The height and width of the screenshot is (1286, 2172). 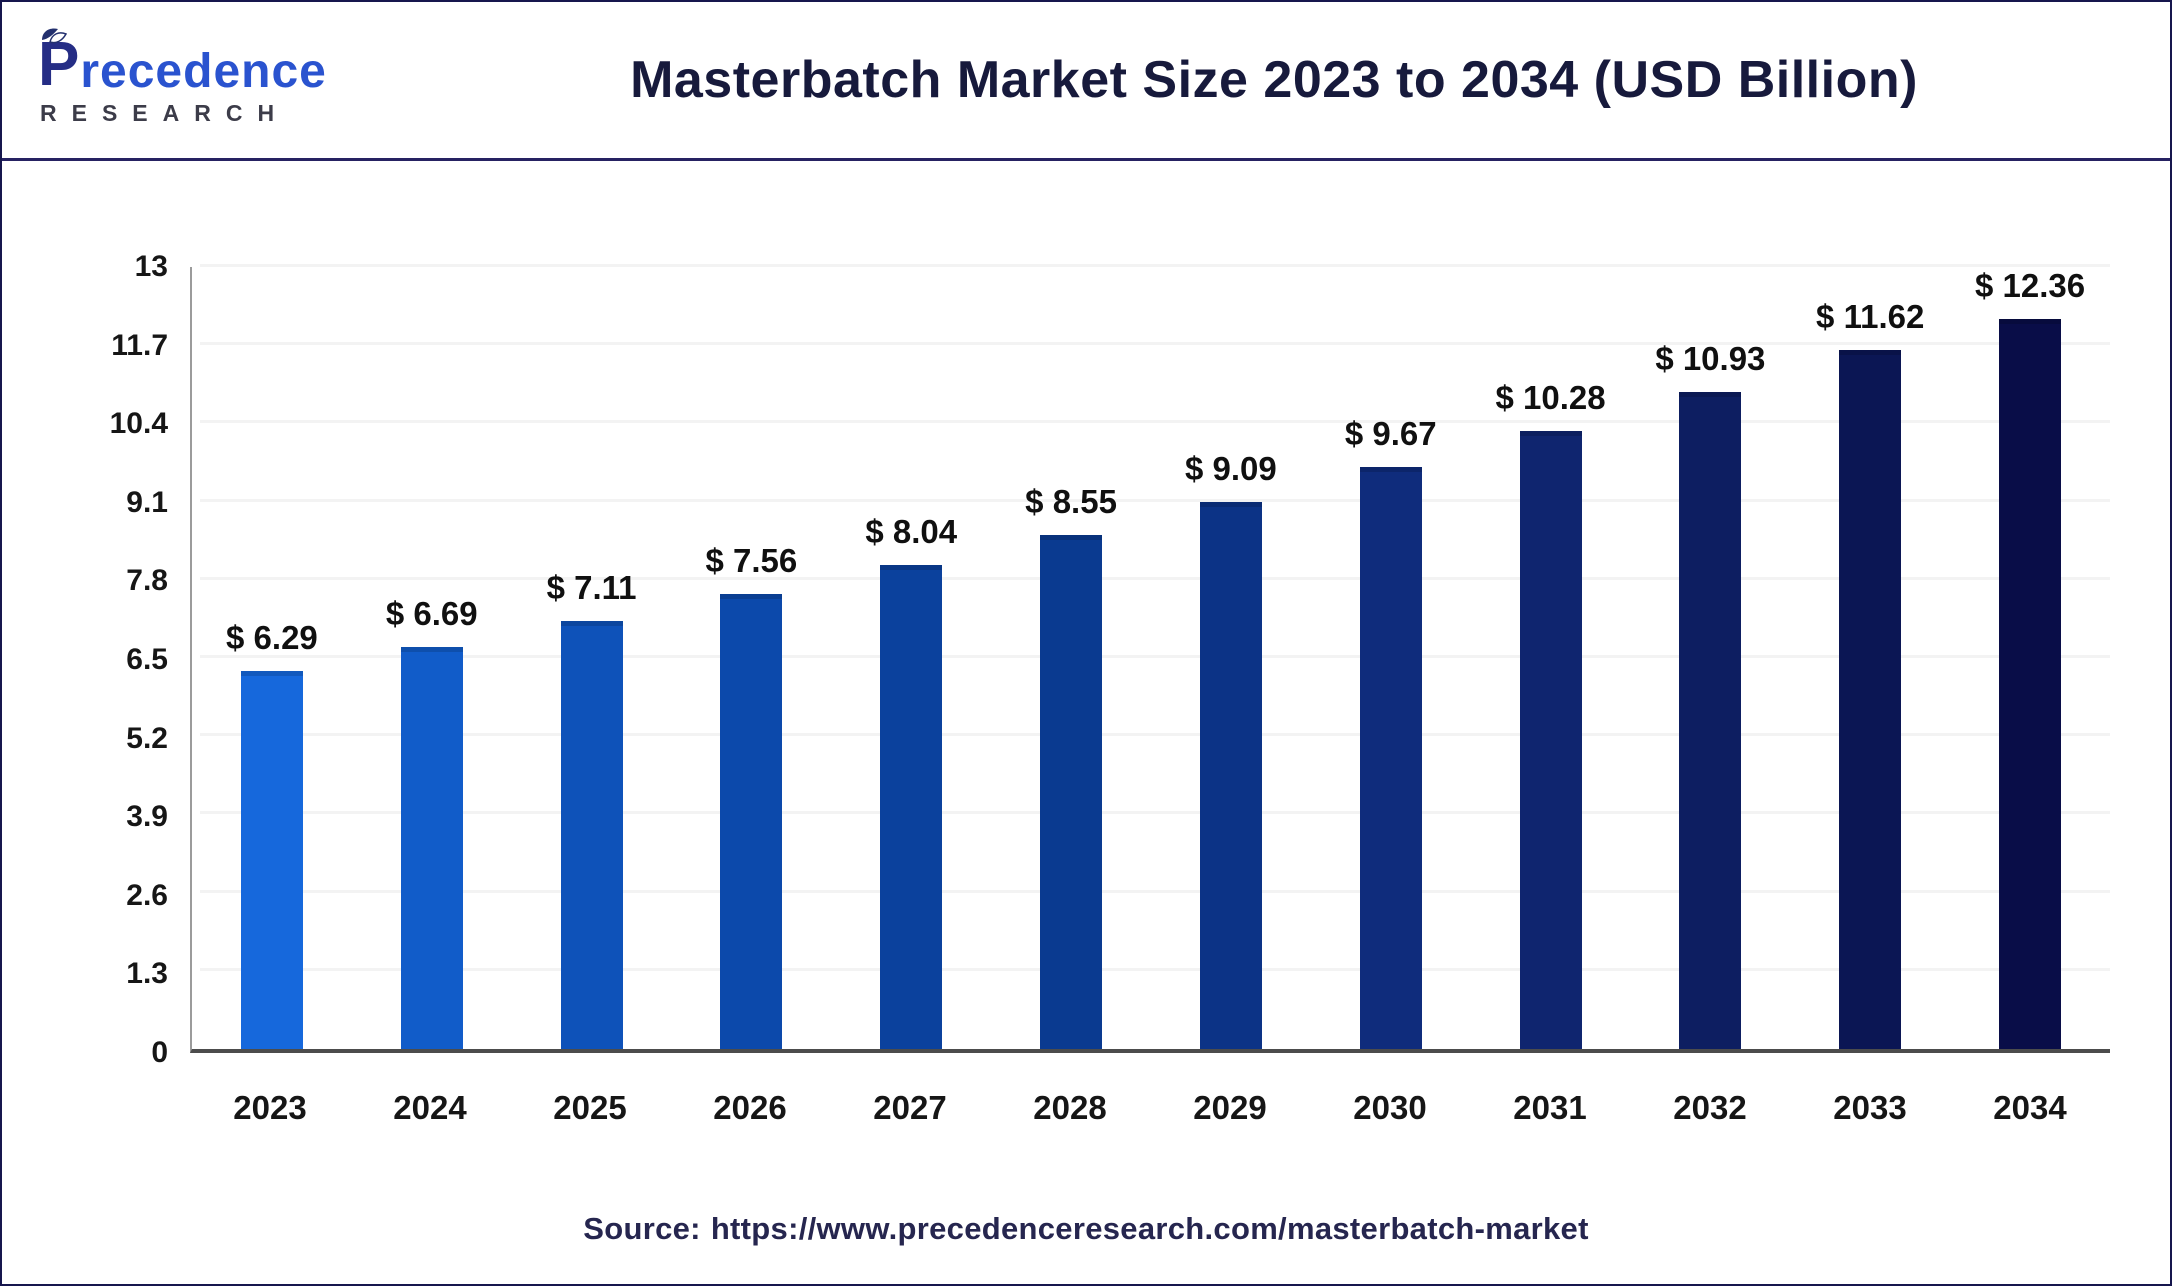 What do you see at coordinates (147, 817) in the screenshot?
I see `y-tick-label: 3.9` at bounding box center [147, 817].